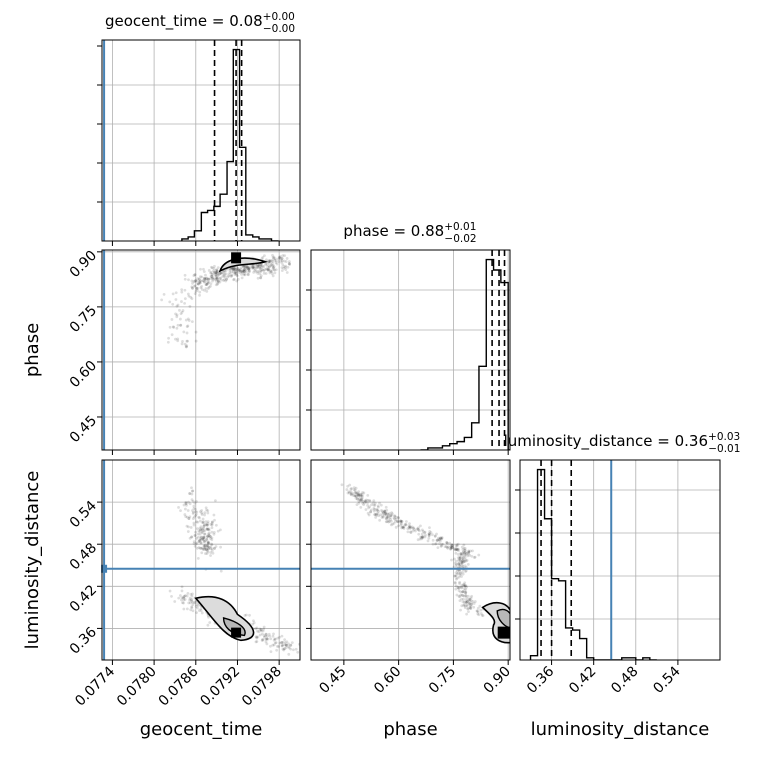  What do you see at coordinates (83, 264) in the screenshot?
I see `y-tick-label: 0.90` at bounding box center [83, 264].